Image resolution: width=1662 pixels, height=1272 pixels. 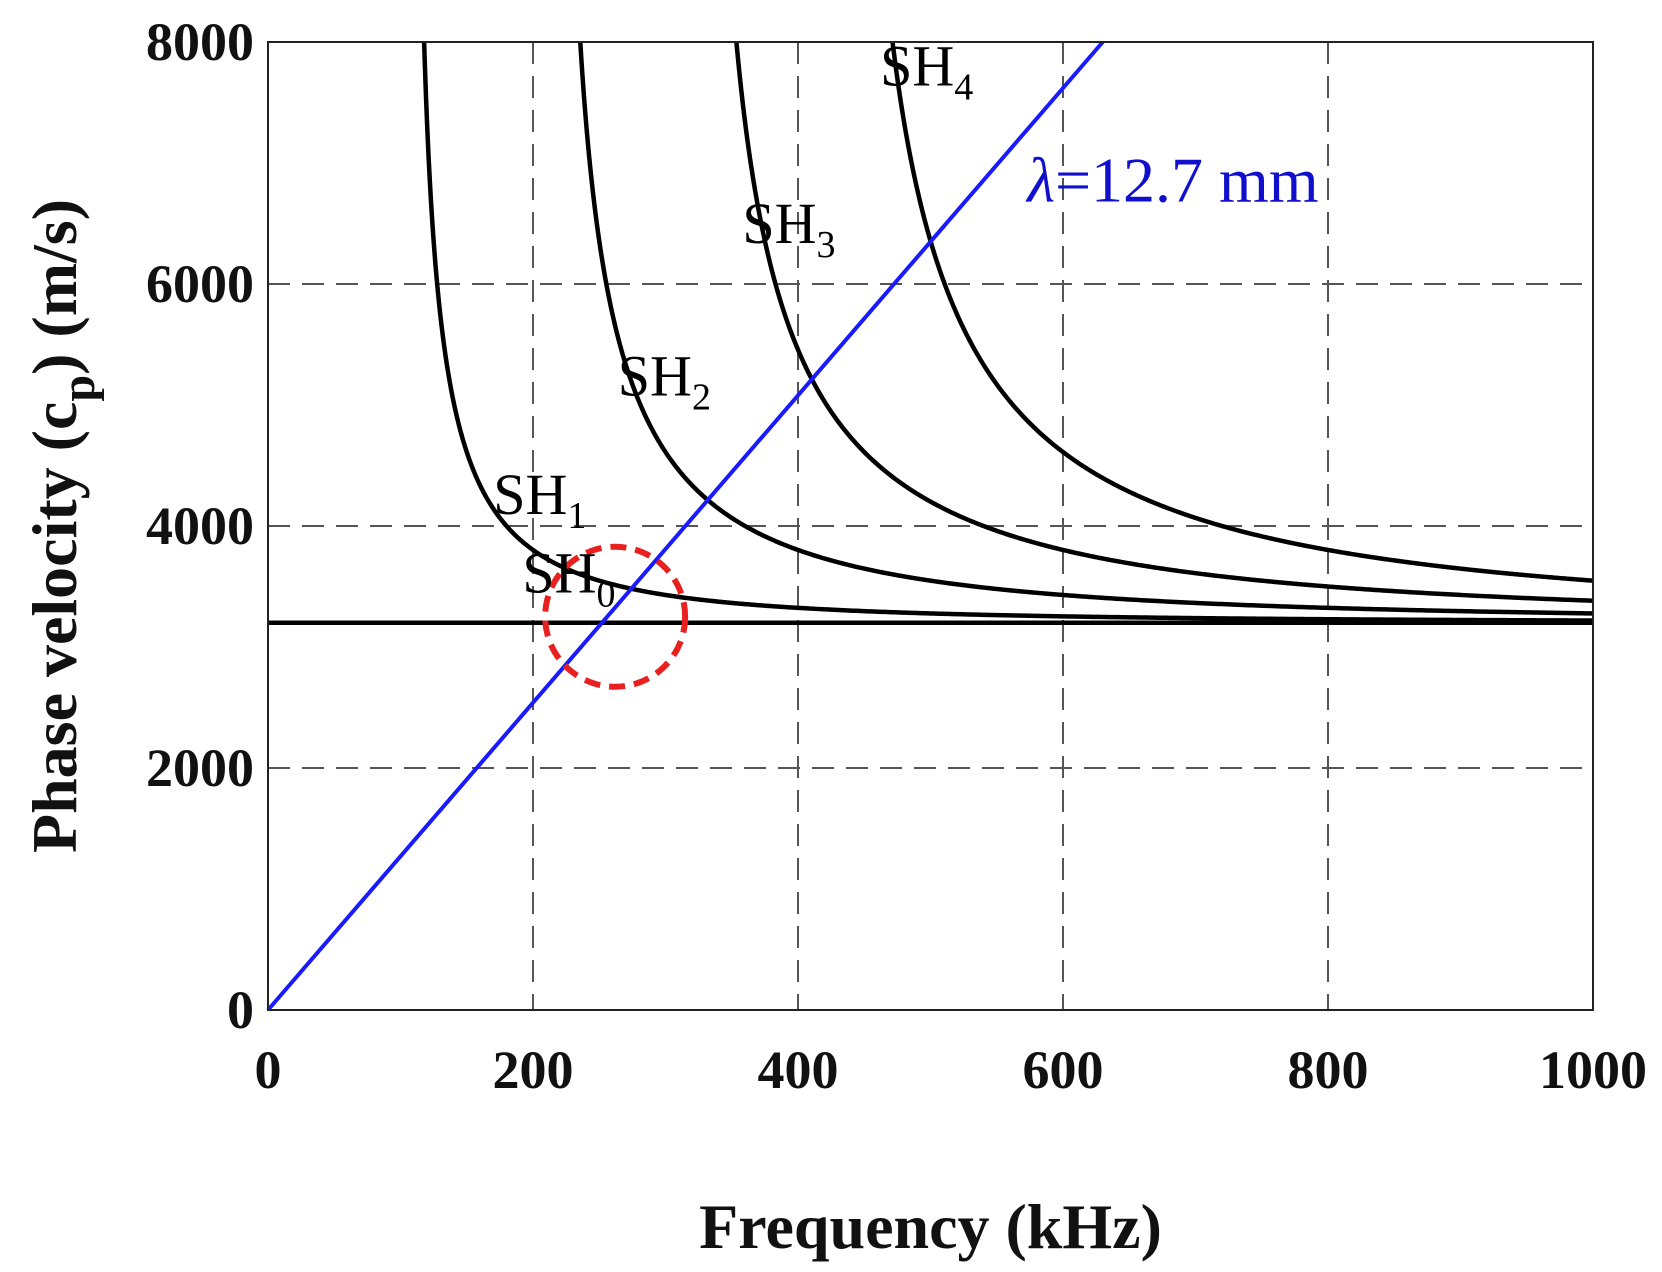 I want to click on y-tick-label-8000: 8000, so click(x=200, y=42).